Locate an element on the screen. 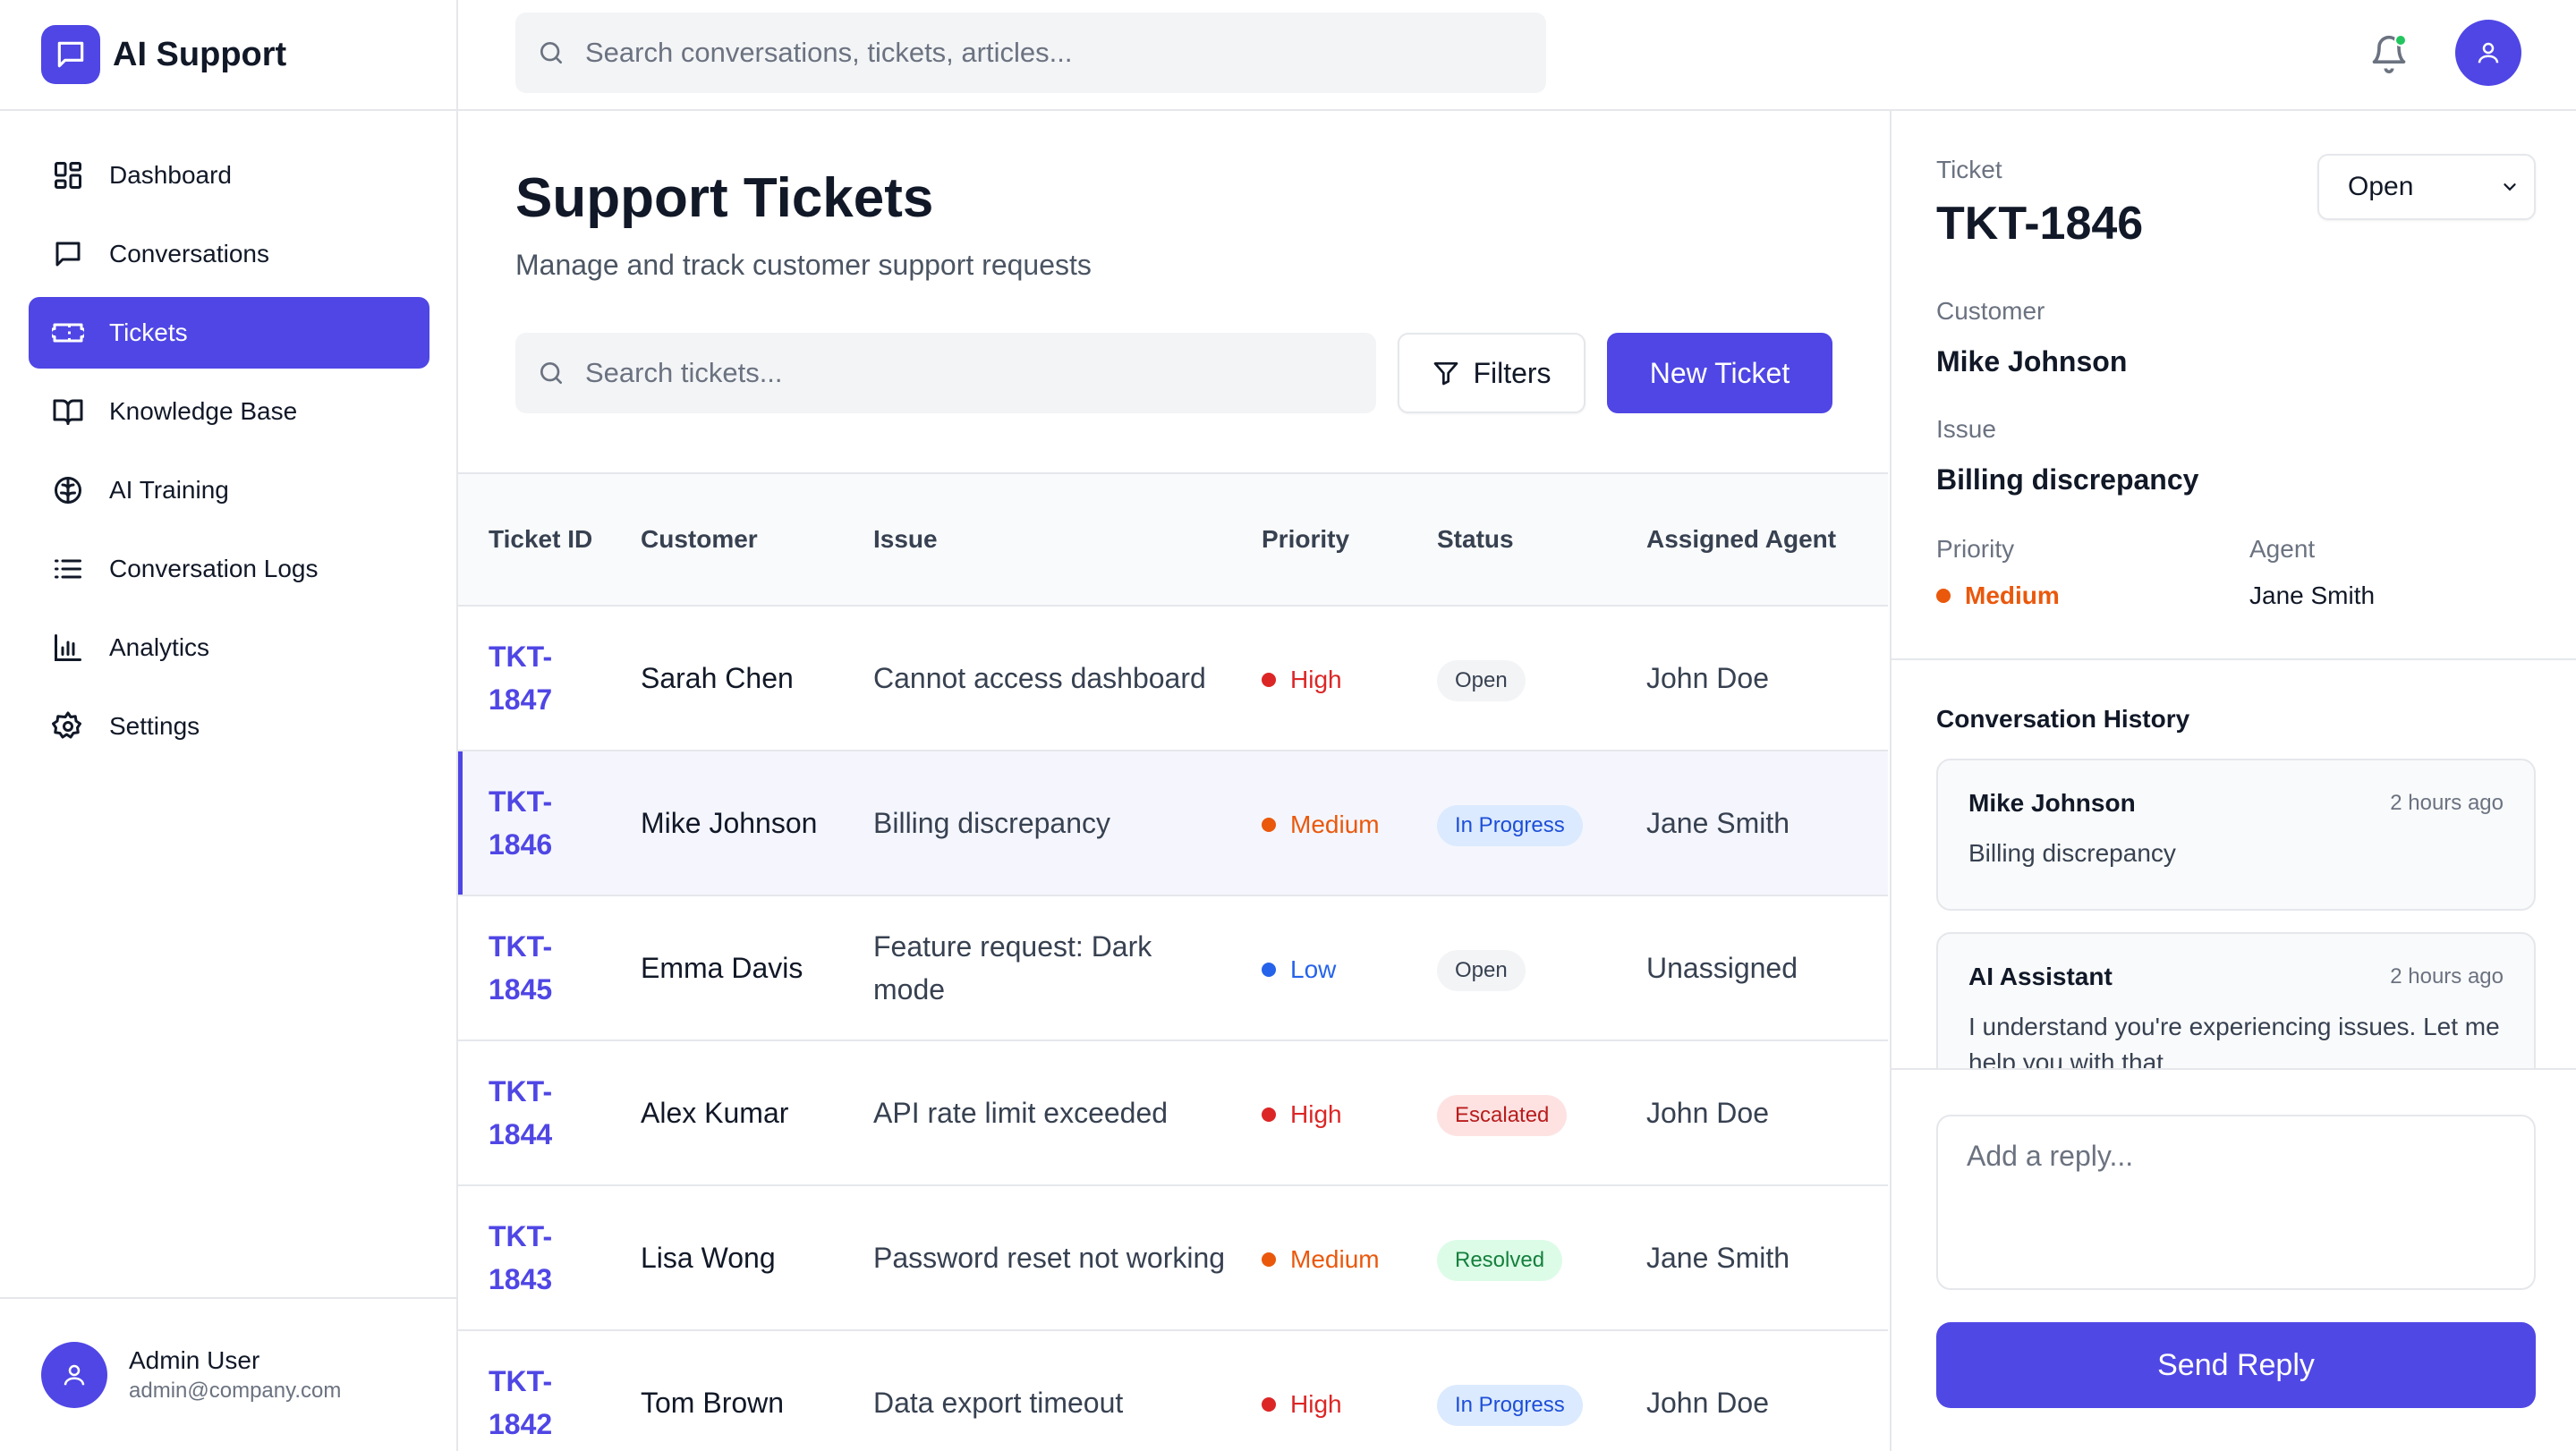  chat-bubble-icon is located at coordinates (70, 54).